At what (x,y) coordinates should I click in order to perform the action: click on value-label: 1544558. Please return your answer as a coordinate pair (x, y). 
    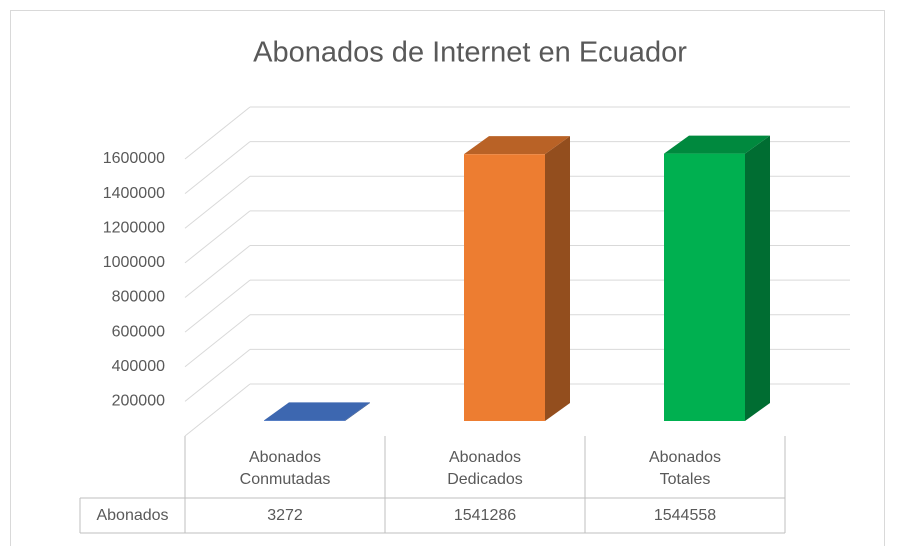
    Looking at the image, I should click on (685, 515).